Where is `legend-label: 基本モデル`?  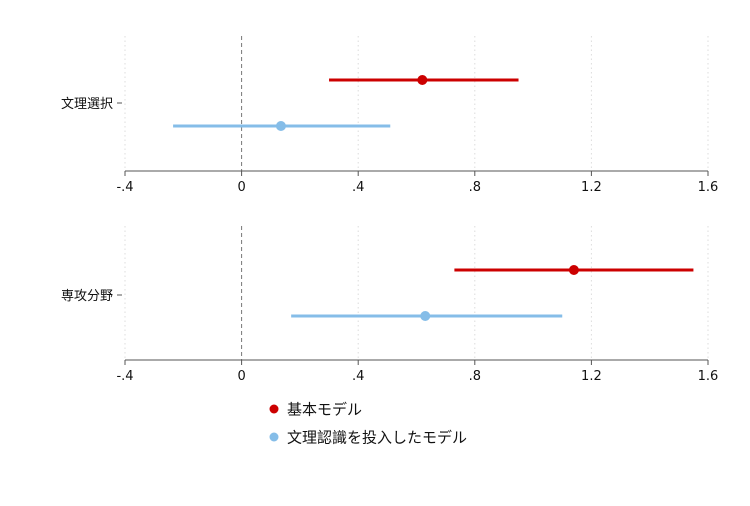 legend-label: 基本モデル is located at coordinates (324, 410).